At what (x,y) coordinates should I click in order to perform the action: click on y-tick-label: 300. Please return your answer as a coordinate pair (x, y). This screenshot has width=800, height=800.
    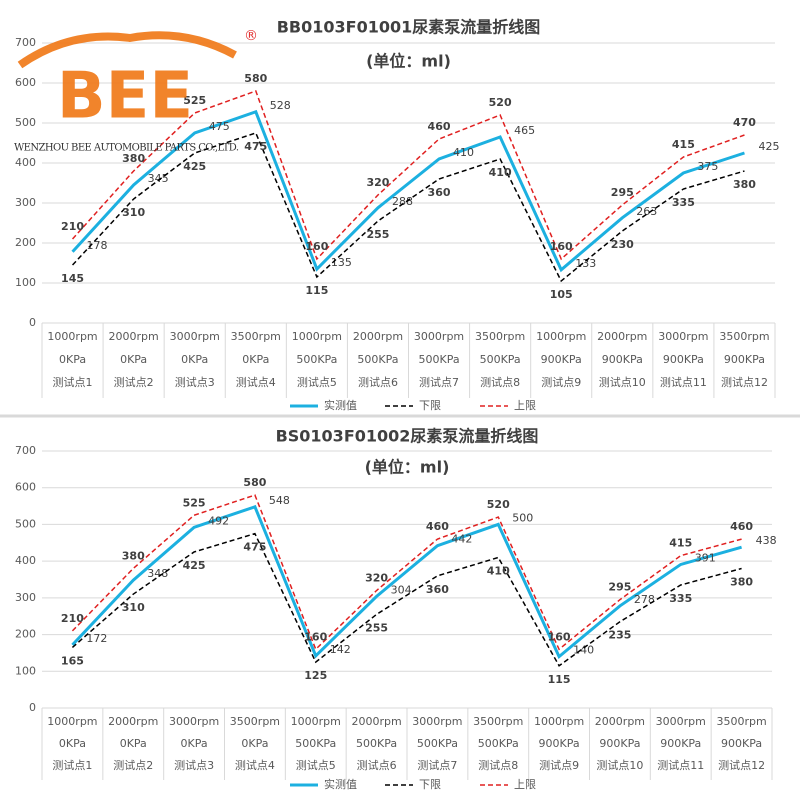
    Looking at the image, I should click on (25, 202).